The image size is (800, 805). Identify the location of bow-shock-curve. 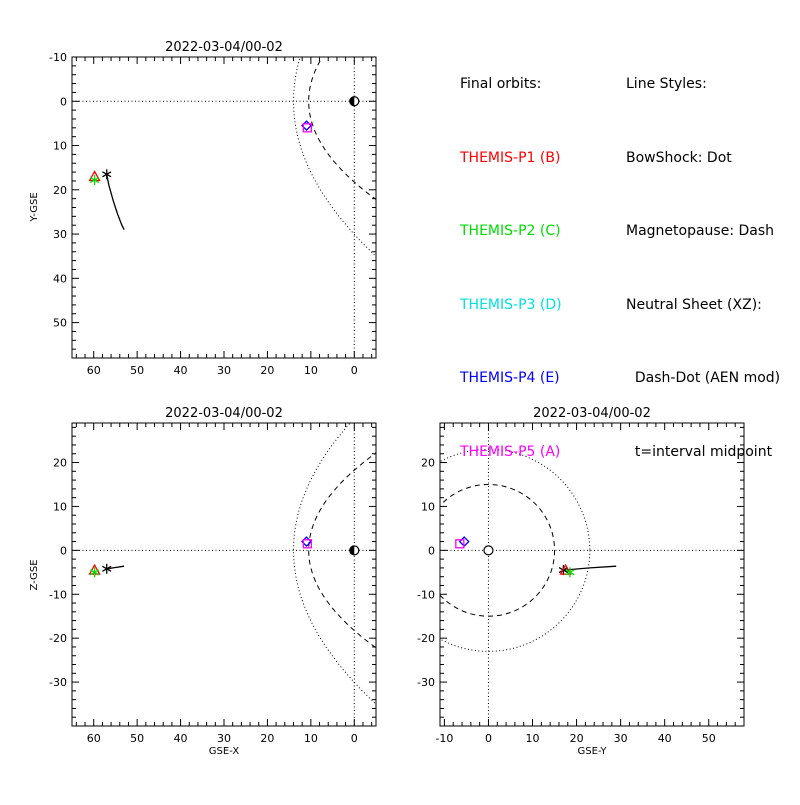
(334, 157).